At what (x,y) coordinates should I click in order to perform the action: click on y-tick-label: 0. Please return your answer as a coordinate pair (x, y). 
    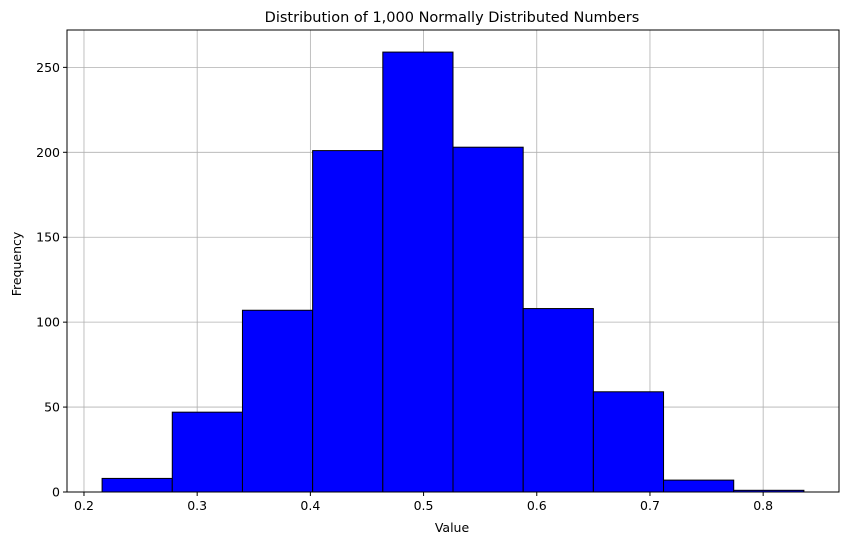
    Looking at the image, I should click on (56, 492).